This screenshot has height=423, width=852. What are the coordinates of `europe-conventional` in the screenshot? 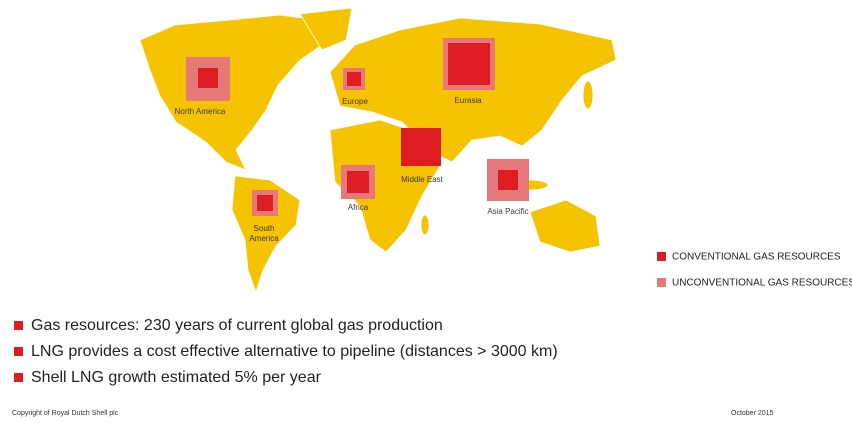 It's located at (354, 79).